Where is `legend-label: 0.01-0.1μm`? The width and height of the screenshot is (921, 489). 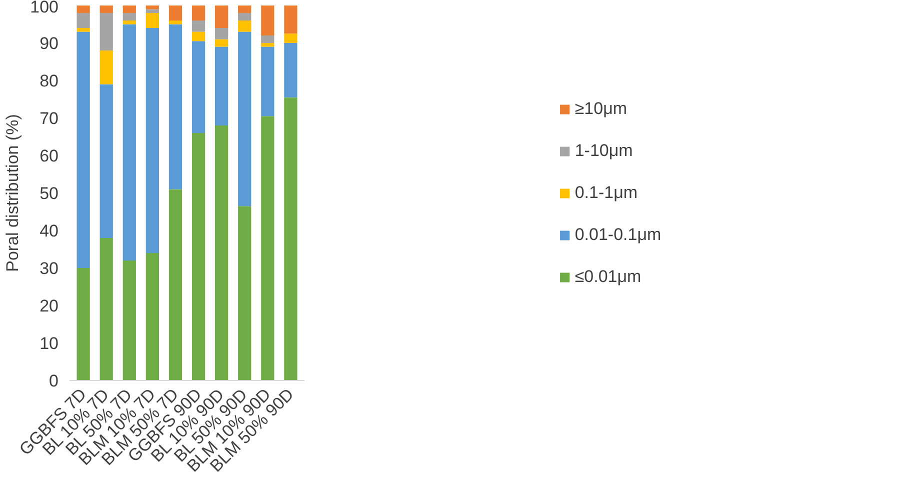 legend-label: 0.01-0.1μm is located at coordinates (618, 234).